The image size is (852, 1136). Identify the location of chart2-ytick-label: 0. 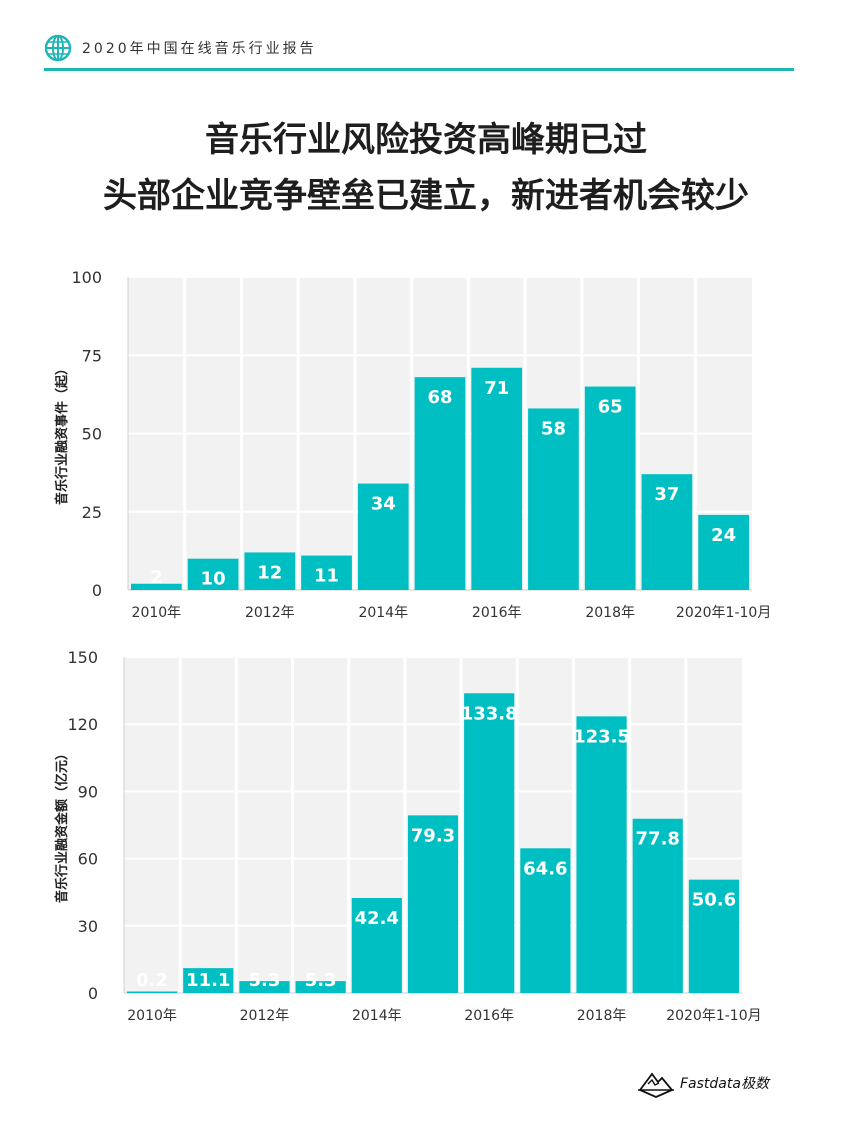
(93, 993).